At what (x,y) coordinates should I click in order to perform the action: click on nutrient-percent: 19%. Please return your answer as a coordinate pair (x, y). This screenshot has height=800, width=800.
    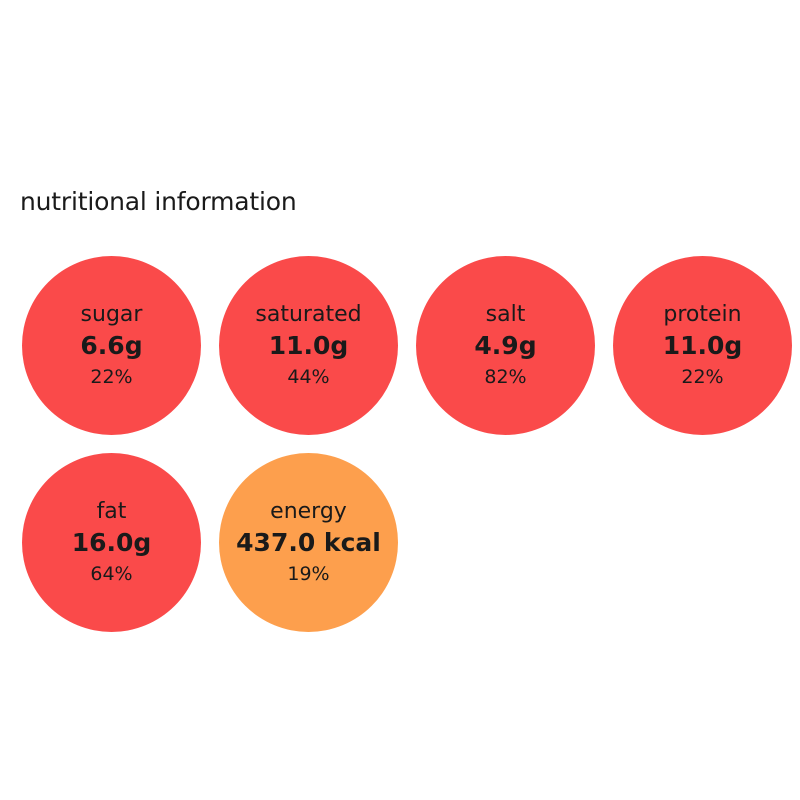
    Looking at the image, I should click on (308, 573).